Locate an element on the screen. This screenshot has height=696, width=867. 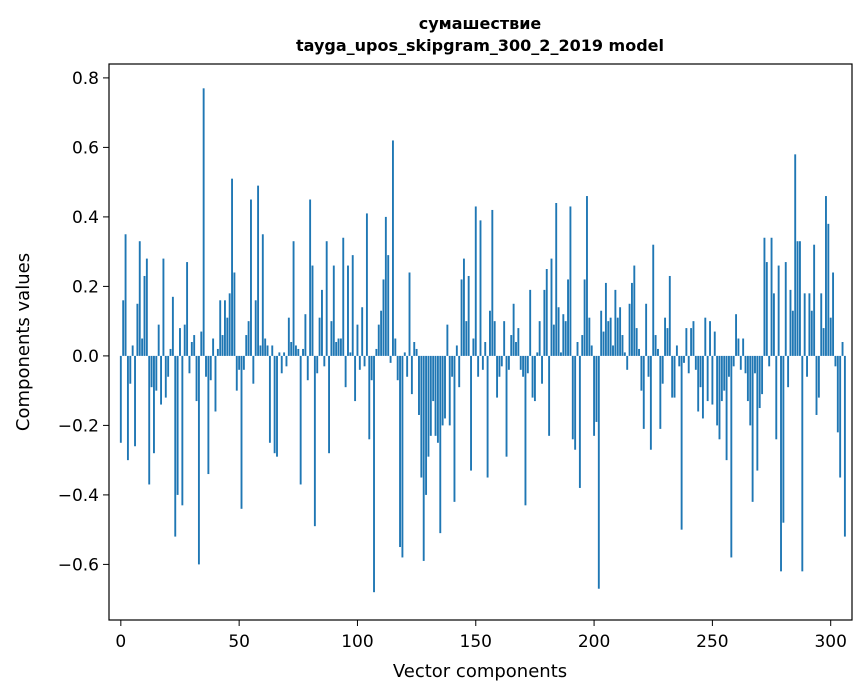
x-tick-label: 50 is located at coordinates (239, 642).